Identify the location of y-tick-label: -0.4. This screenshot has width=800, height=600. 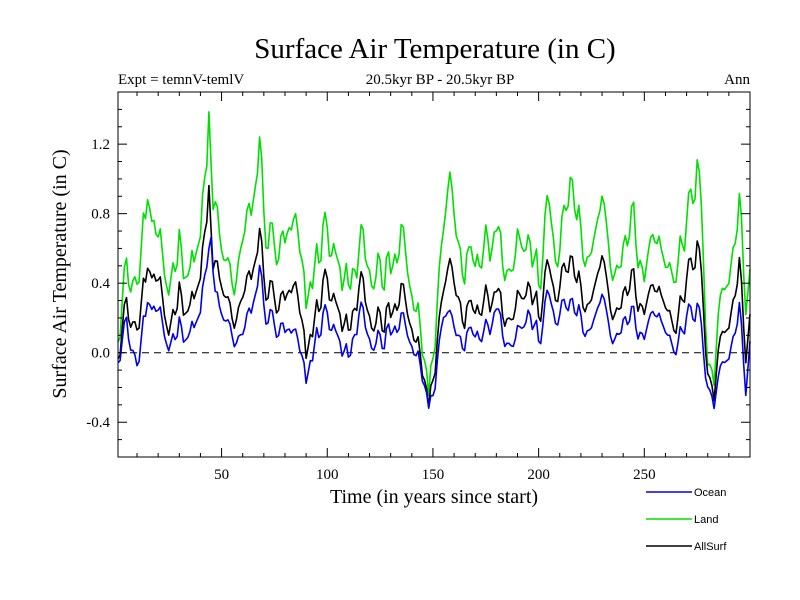
(98, 423).